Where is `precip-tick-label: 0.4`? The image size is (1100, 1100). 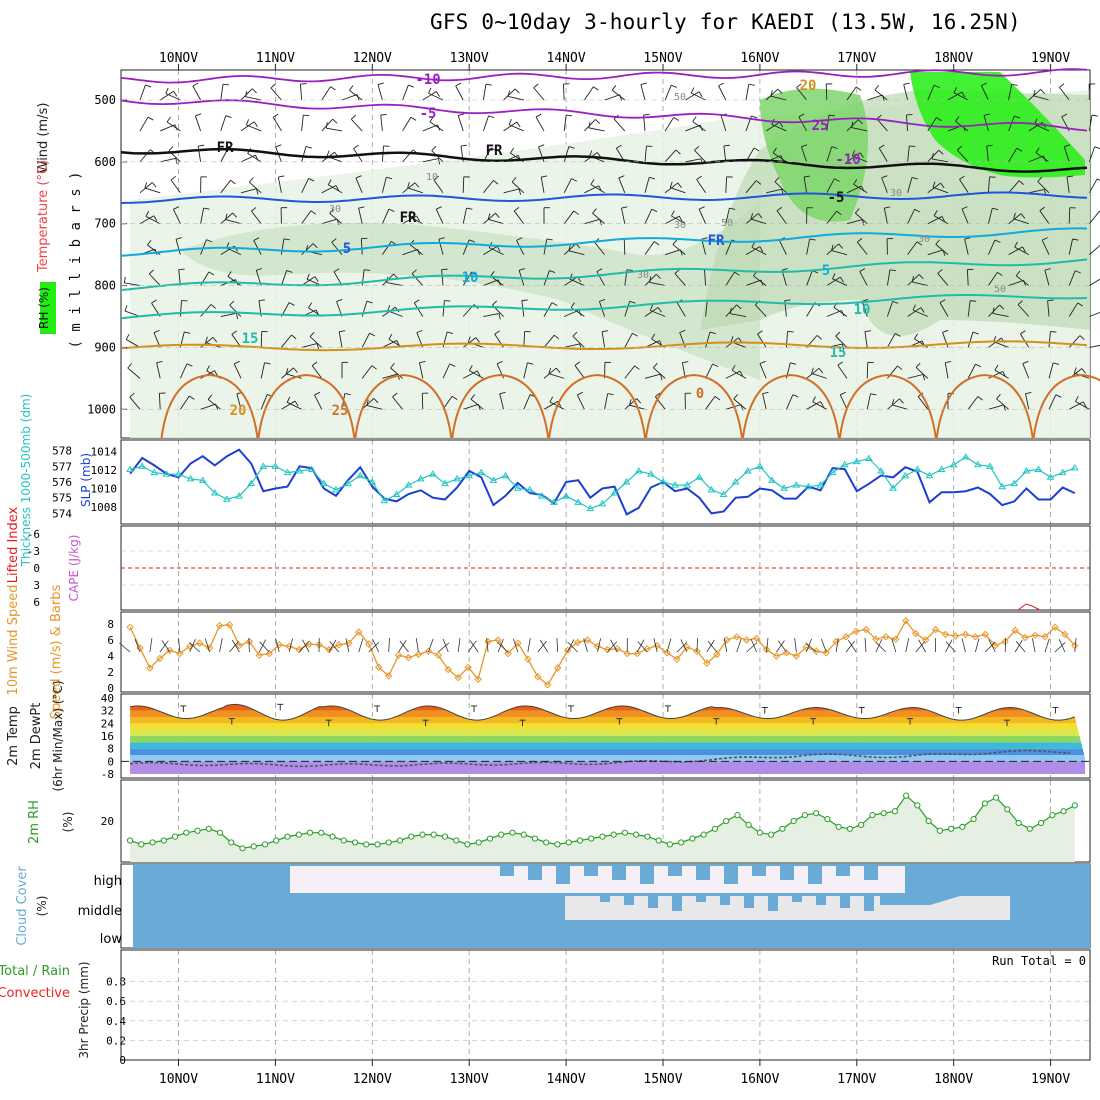 precip-tick-label: 0.4 is located at coordinates (116, 1021).